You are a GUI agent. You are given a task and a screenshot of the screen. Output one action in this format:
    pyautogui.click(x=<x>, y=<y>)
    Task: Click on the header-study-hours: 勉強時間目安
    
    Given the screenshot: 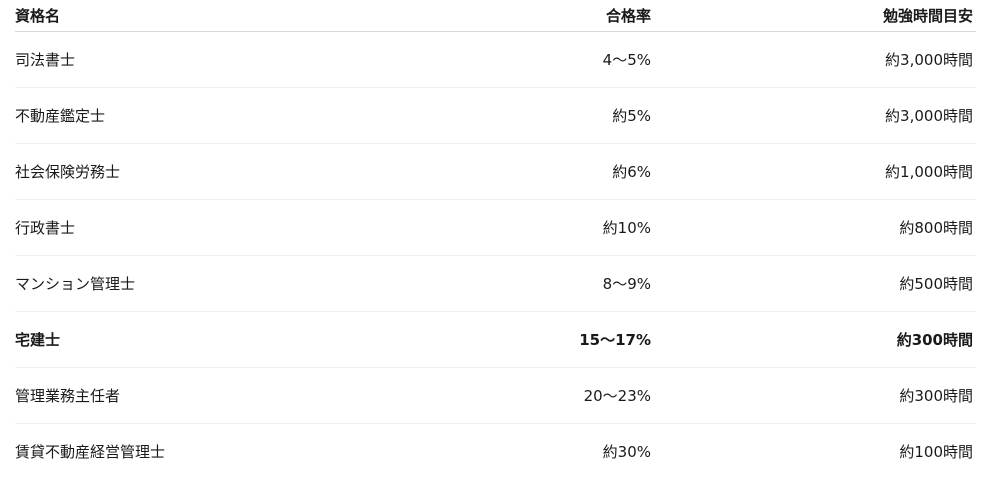 What is the action you would take?
    pyautogui.click(x=813, y=16)
    